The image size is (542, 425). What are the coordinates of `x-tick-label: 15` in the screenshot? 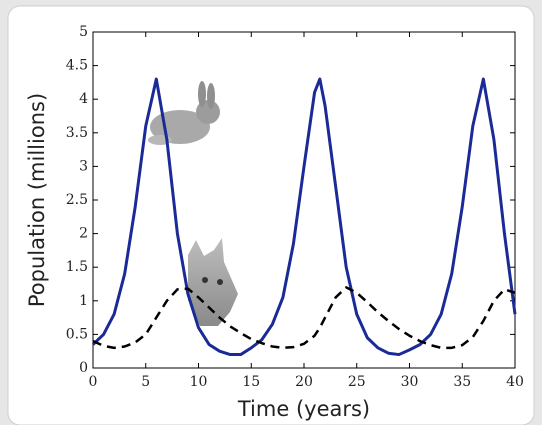 It's located at (251, 382).